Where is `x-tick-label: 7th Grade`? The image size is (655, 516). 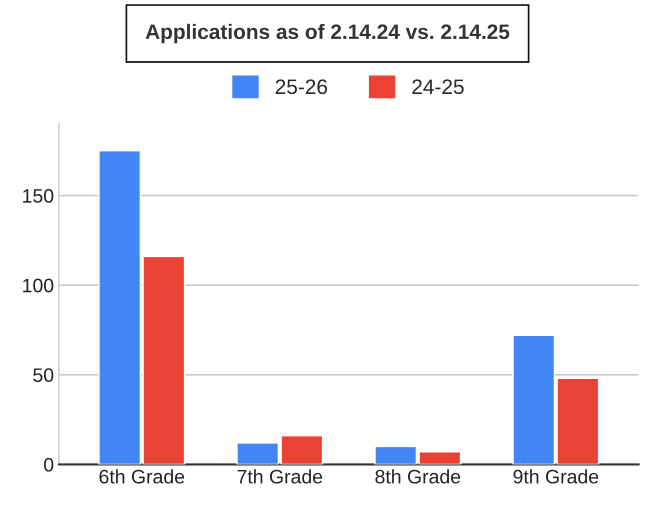 x-tick-label: 7th Grade is located at coordinates (280, 476).